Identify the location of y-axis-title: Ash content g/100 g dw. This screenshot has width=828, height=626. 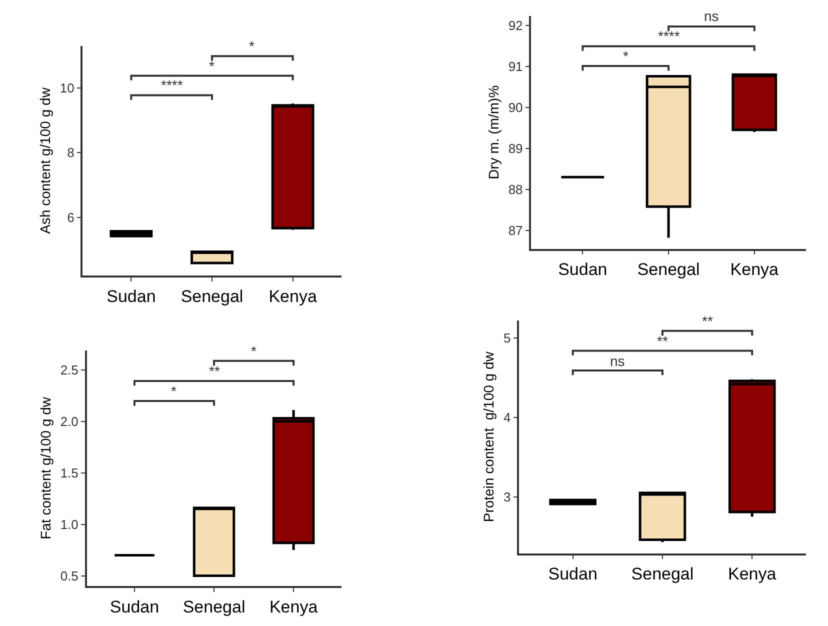
(45, 160).